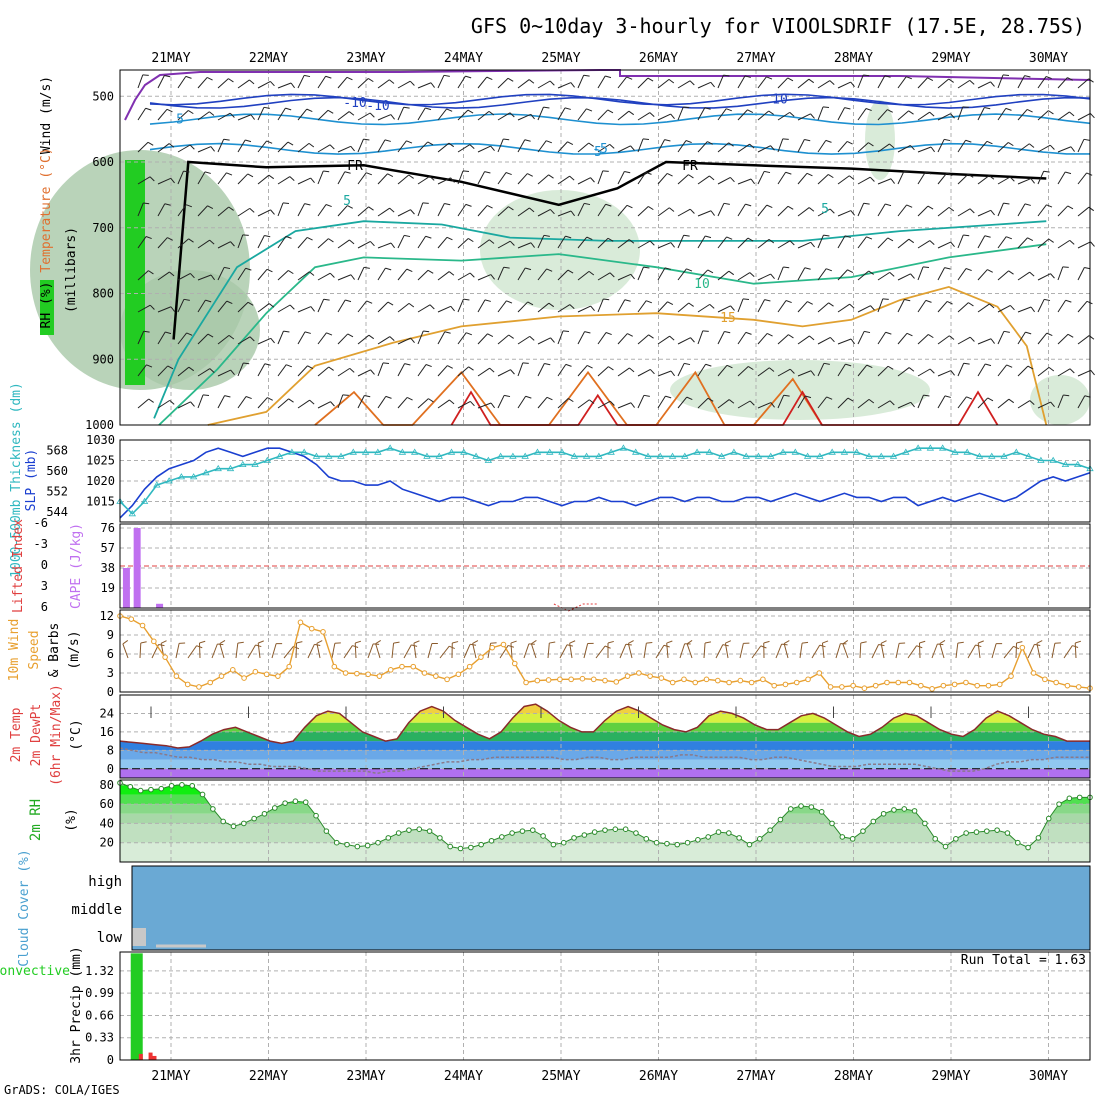 The height and width of the screenshot is (1100, 1100). Describe the element at coordinates (71, 819) in the screenshot. I see `rh-units-label: (%)` at that location.